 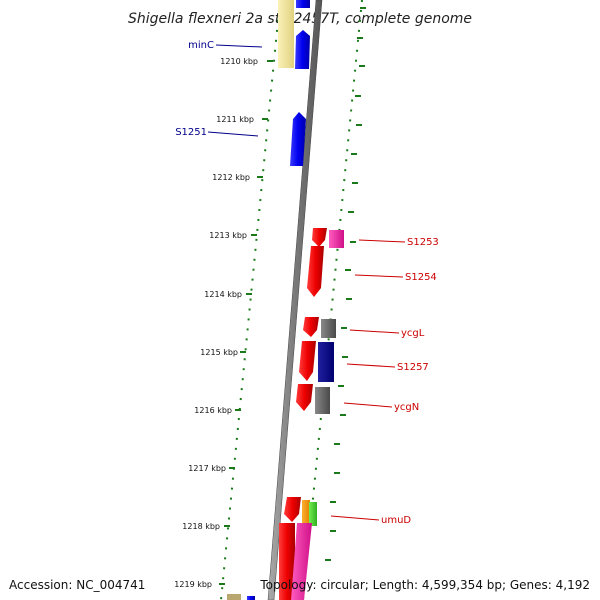 I want to click on genome-backbone, so click(x=295, y=300).